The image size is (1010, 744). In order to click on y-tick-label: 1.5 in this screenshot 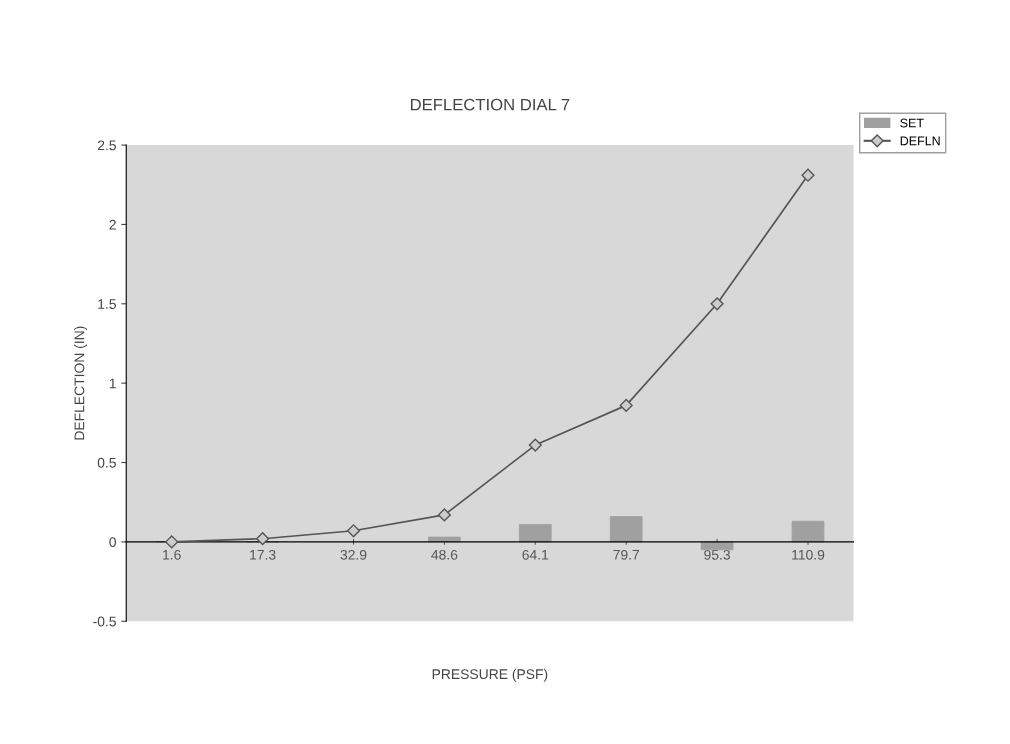, I will do `click(107, 304)`.